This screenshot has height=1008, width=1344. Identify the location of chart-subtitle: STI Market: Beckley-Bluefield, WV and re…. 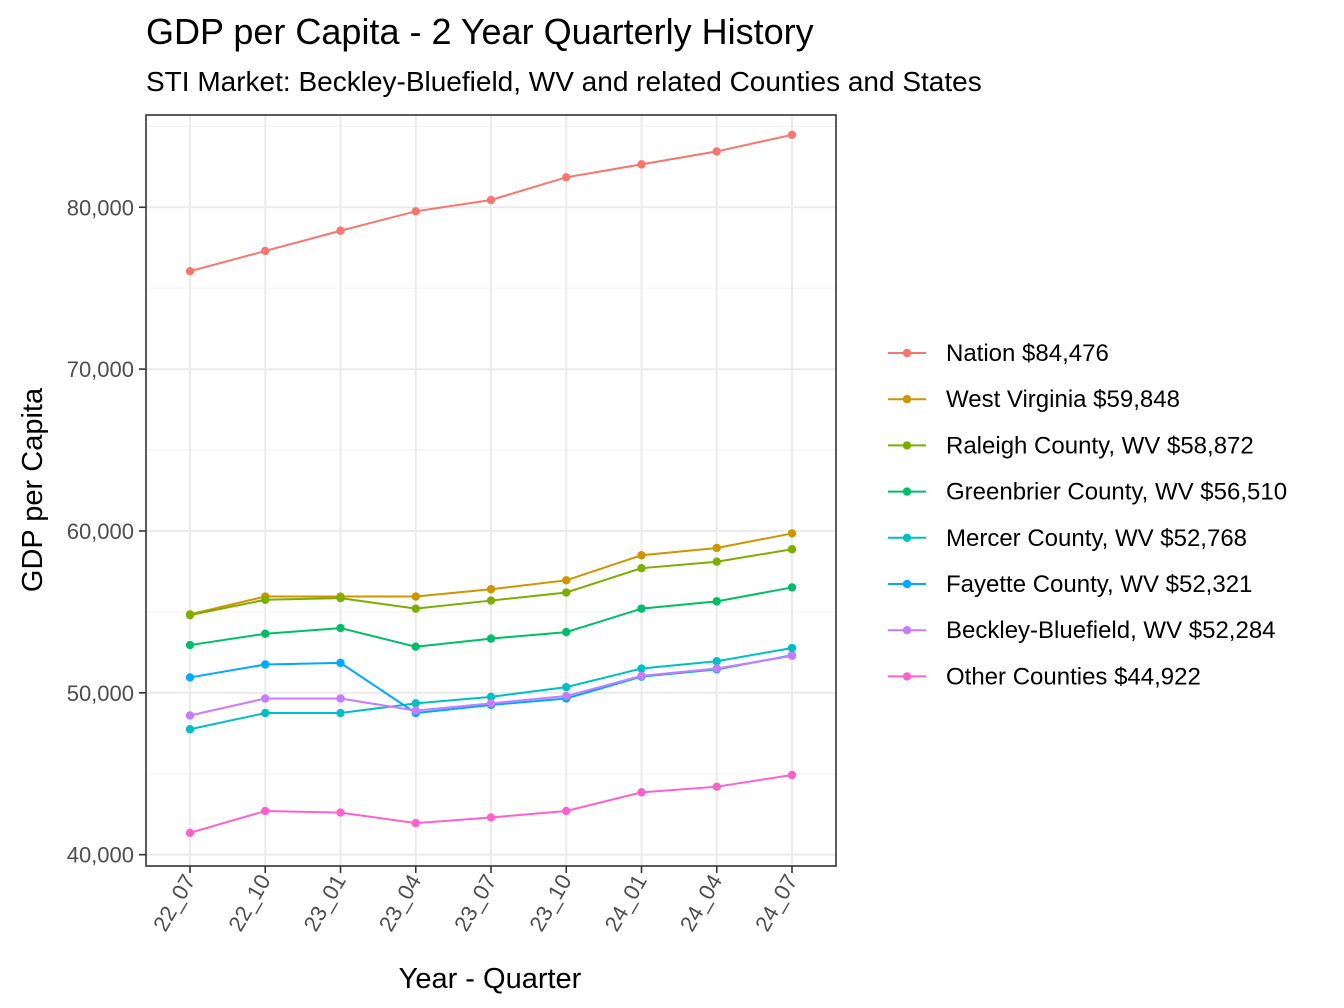
(564, 81).